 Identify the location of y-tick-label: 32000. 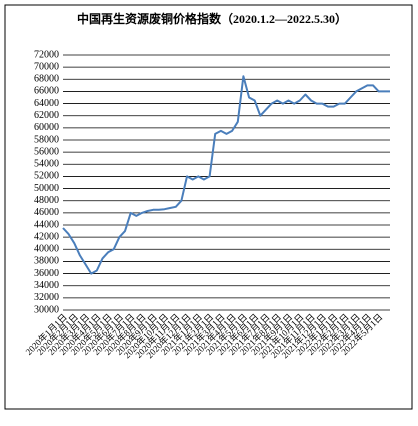
(46, 297).